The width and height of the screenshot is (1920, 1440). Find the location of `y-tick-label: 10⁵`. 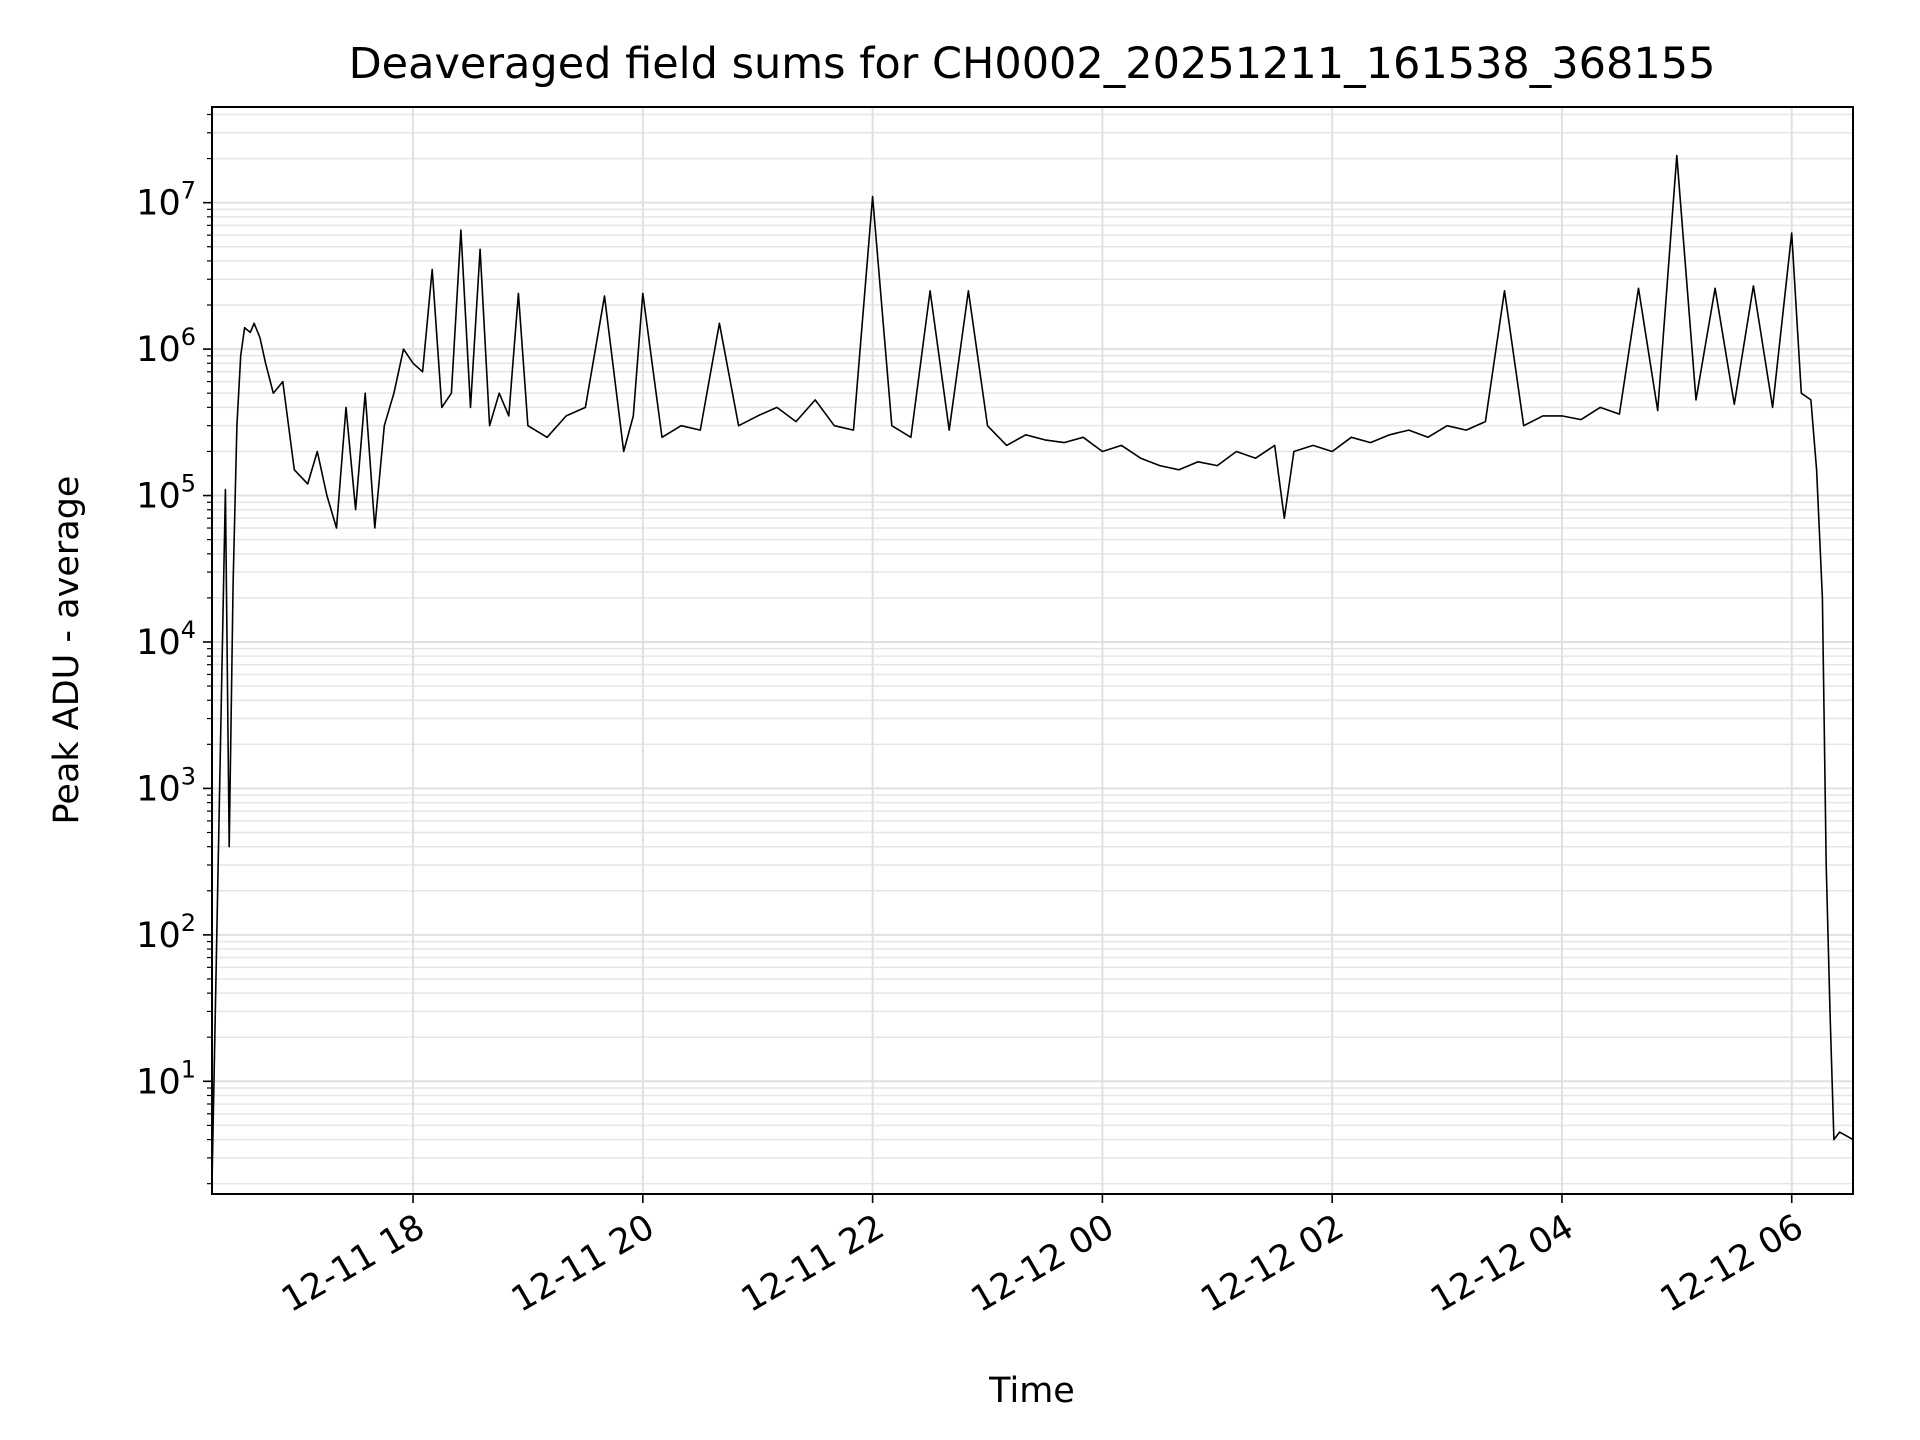

y-tick-label: 10⁵ is located at coordinates (166, 493).